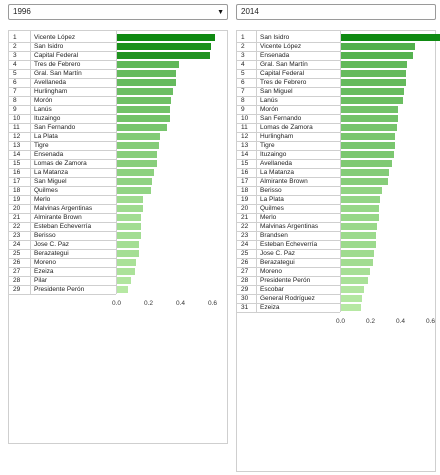 The image size is (440, 475). Describe the element at coordinates (17, 163) in the screenshot. I see `rank-cell: 15` at that location.